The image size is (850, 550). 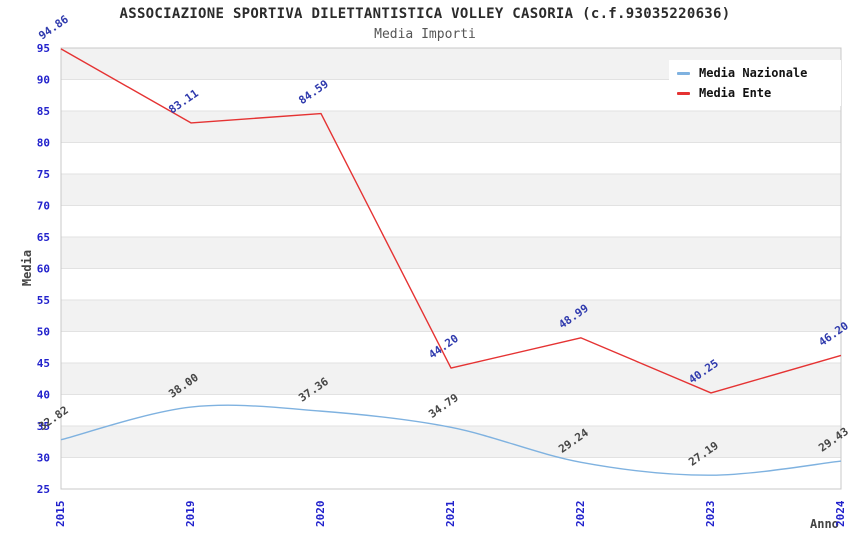 What do you see at coordinates (43, 426) in the screenshot?
I see `y-tick-label: 35` at bounding box center [43, 426].